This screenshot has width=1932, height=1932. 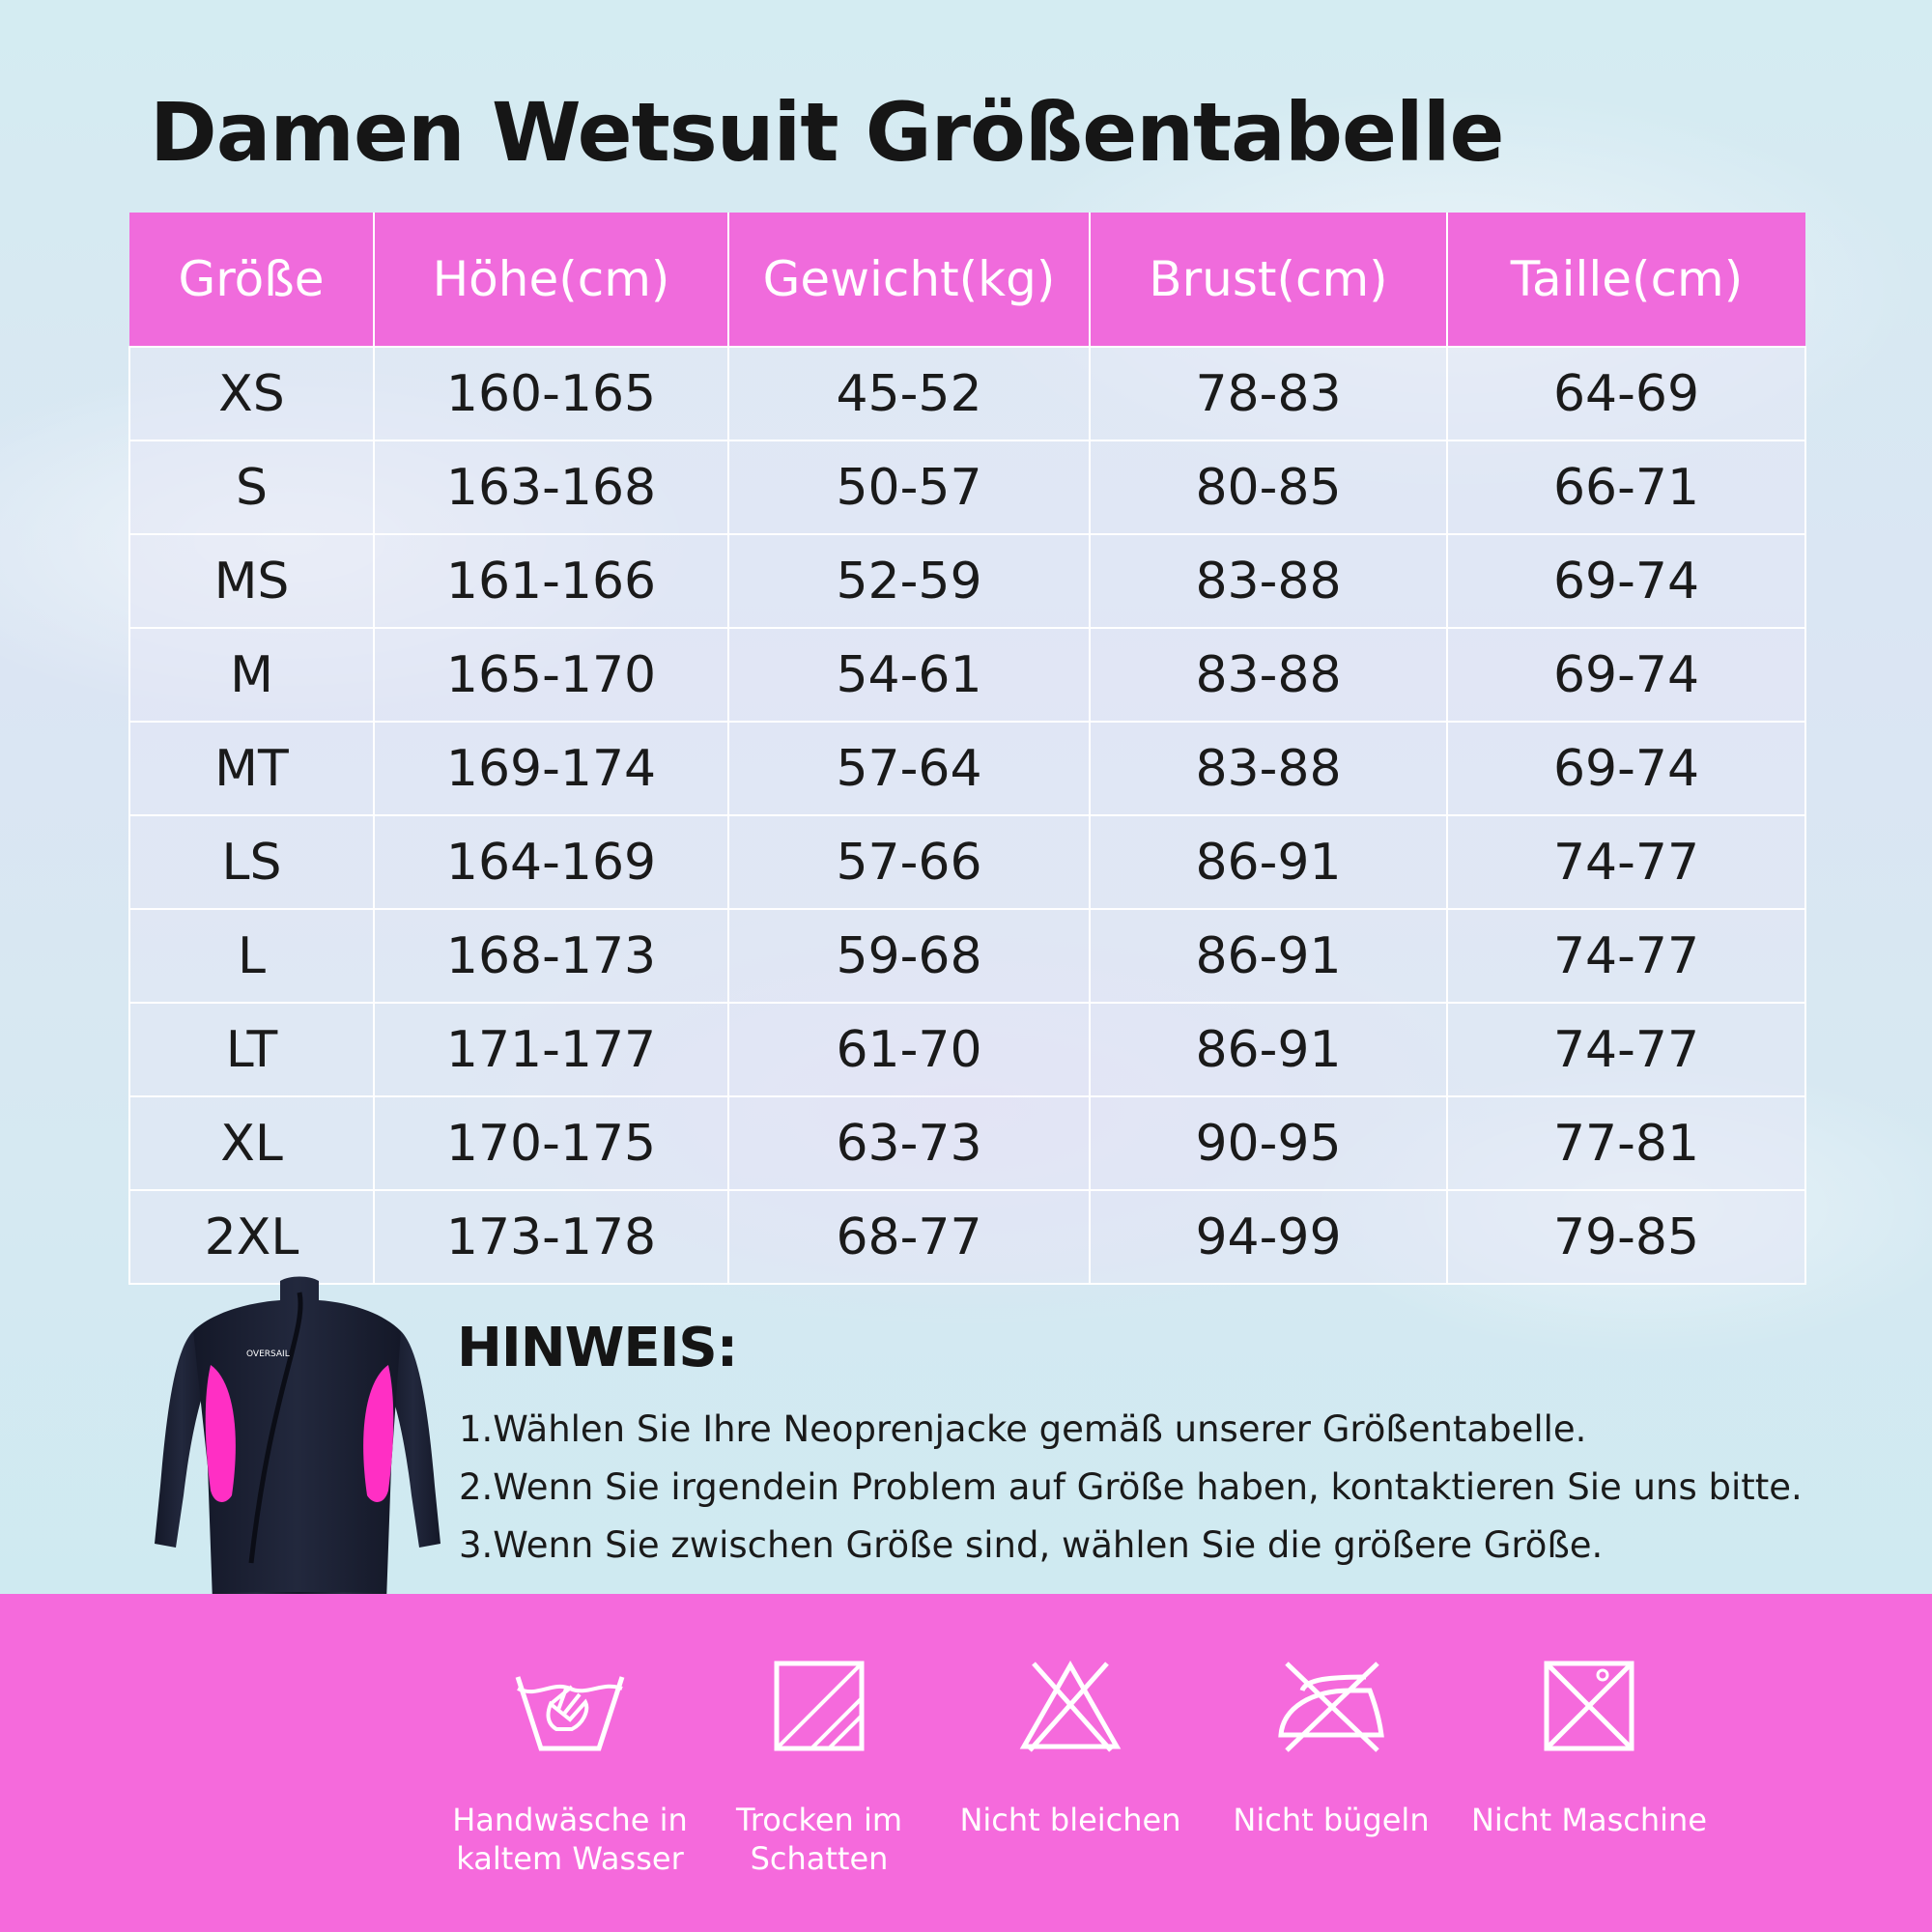 I want to click on table-cell: 66-71, so click(x=1626, y=487).